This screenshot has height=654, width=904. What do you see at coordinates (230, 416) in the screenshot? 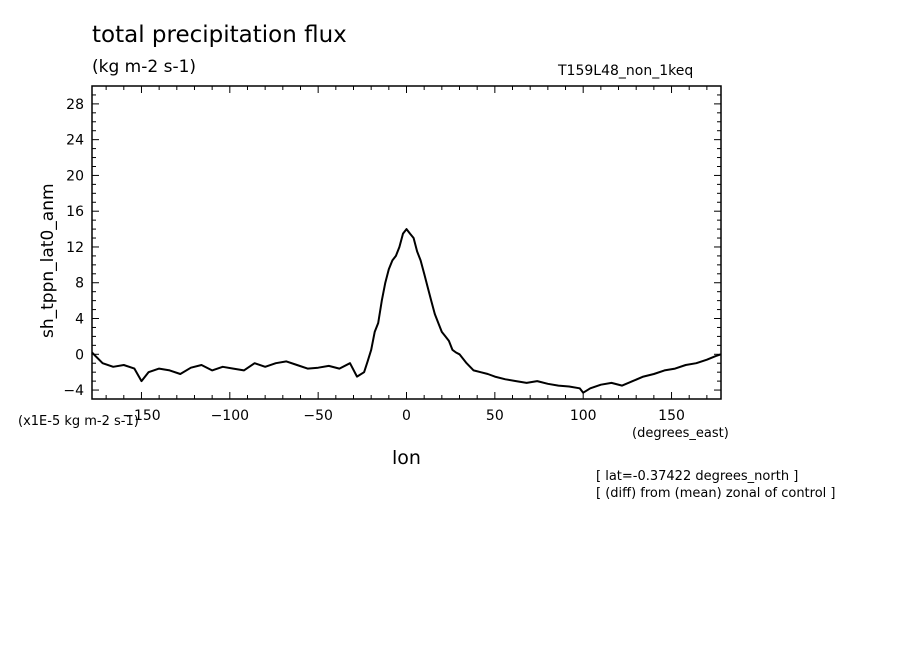
I see `x-tick-label: −100` at bounding box center [230, 416].